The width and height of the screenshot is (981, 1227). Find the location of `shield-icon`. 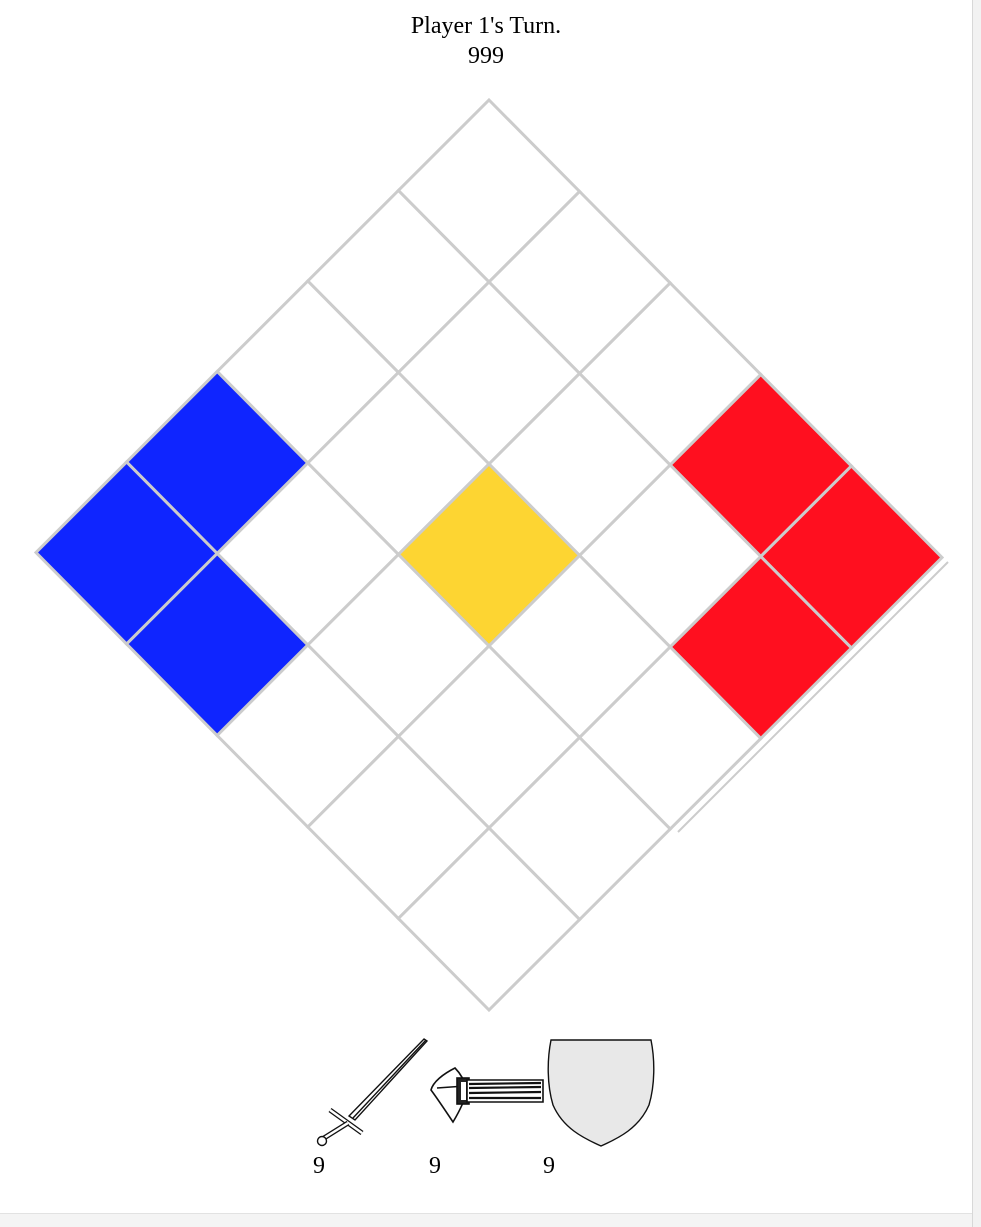

shield-icon is located at coordinates (601, 1093).